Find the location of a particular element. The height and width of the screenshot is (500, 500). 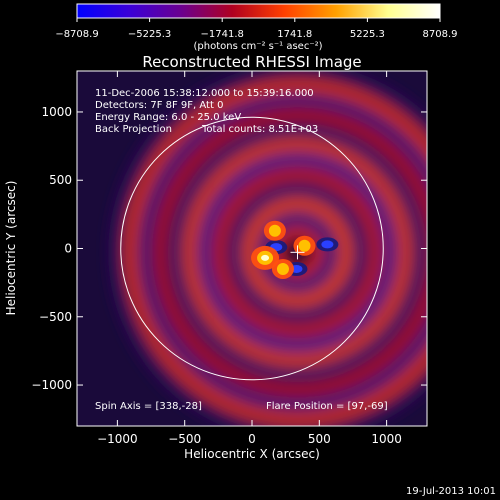

annotation-detectors: Detectors: 7F 8F 9F, Att 0 is located at coordinates (159, 105).